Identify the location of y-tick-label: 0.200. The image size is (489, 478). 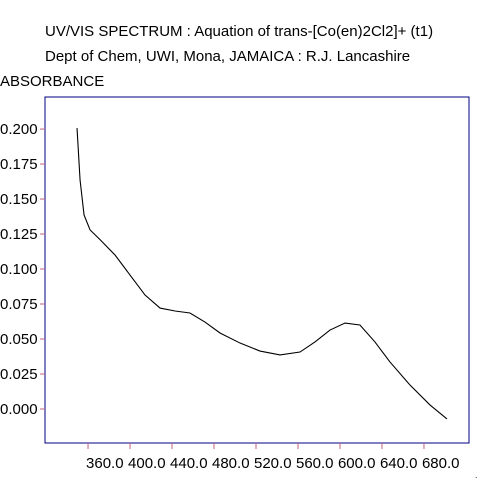
(19, 129).